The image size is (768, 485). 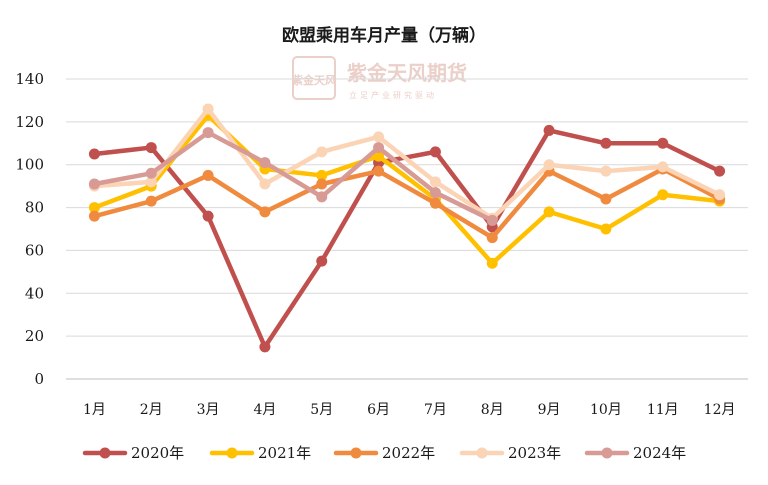 I want to click on x-tick-label: 8月, so click(x=492, y=410).